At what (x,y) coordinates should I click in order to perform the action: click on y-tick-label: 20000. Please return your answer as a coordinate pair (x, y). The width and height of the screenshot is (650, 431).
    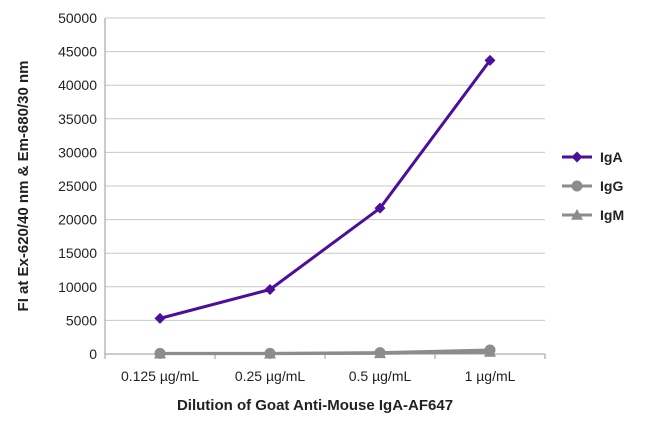
    Looking at the image, I should click on (77, 220).